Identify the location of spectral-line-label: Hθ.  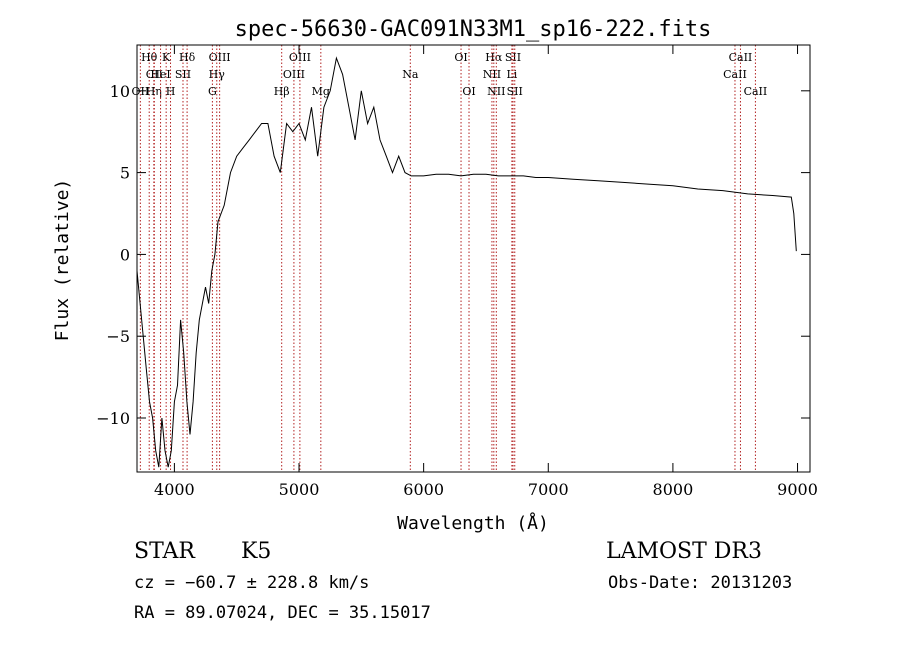
(149, 57).